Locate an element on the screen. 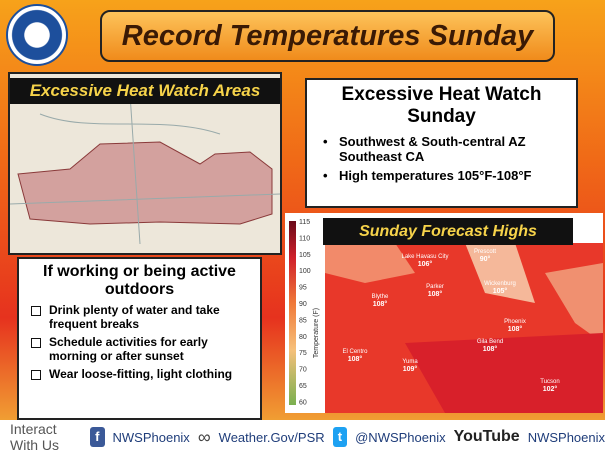 The height and width of the screenshot is (454, 605). colorbar-tick: 60 is located at coordinates (303, 402).